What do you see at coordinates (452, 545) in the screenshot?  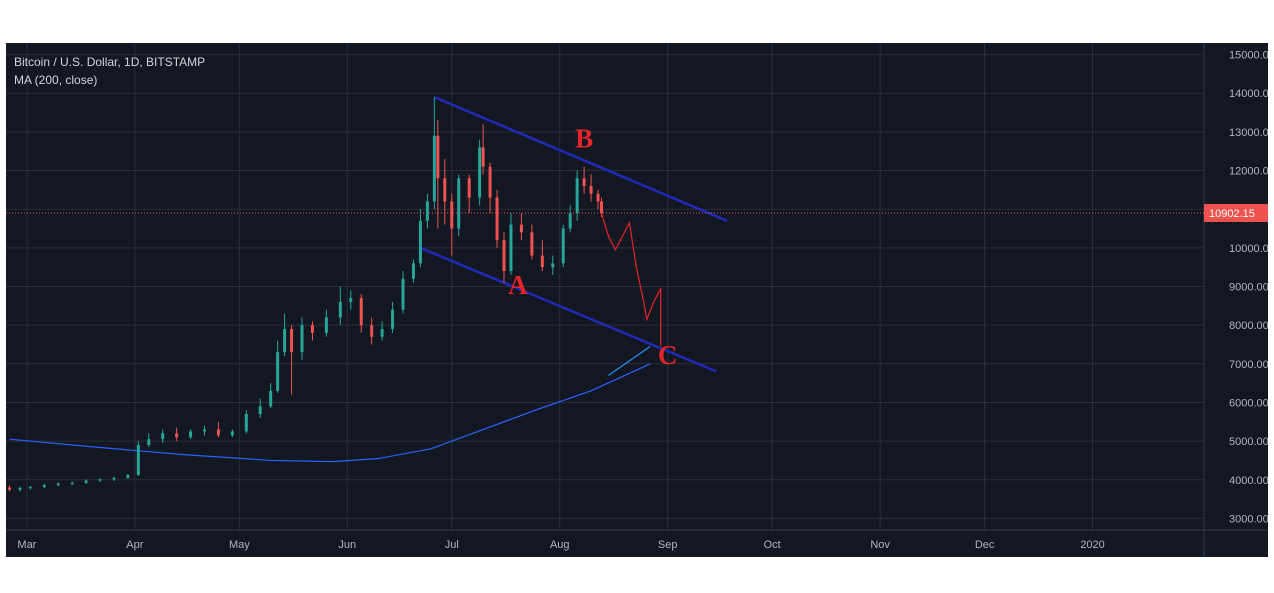 I see `x-tick-label: Jul` at bounding box center [452, 545].